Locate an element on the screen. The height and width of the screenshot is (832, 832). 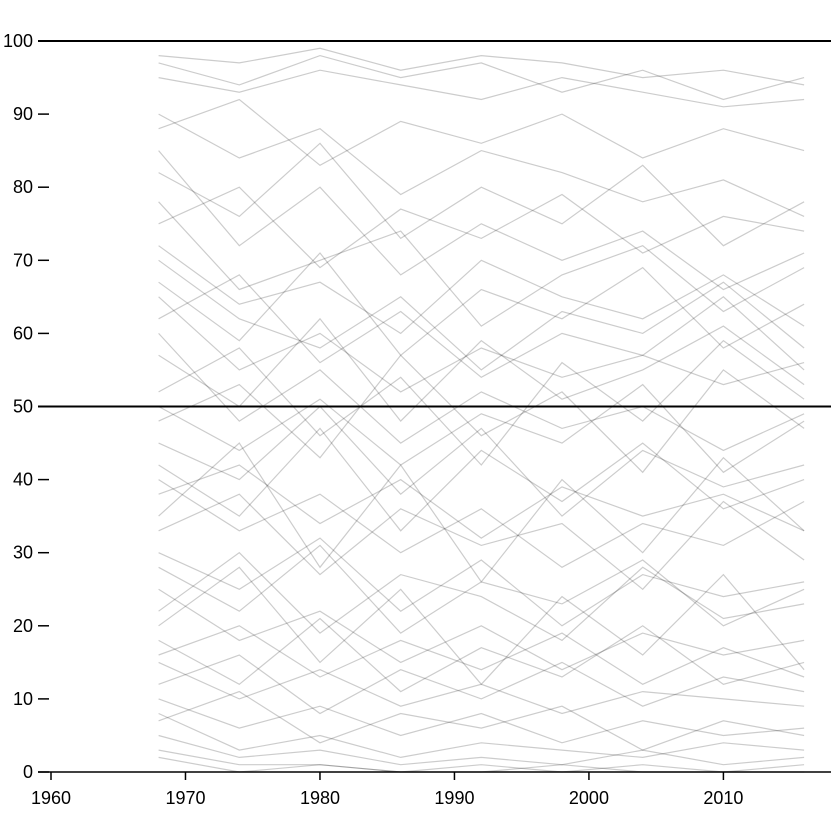
y-tick-label-50: 50 is located at coordinates (23, 407).